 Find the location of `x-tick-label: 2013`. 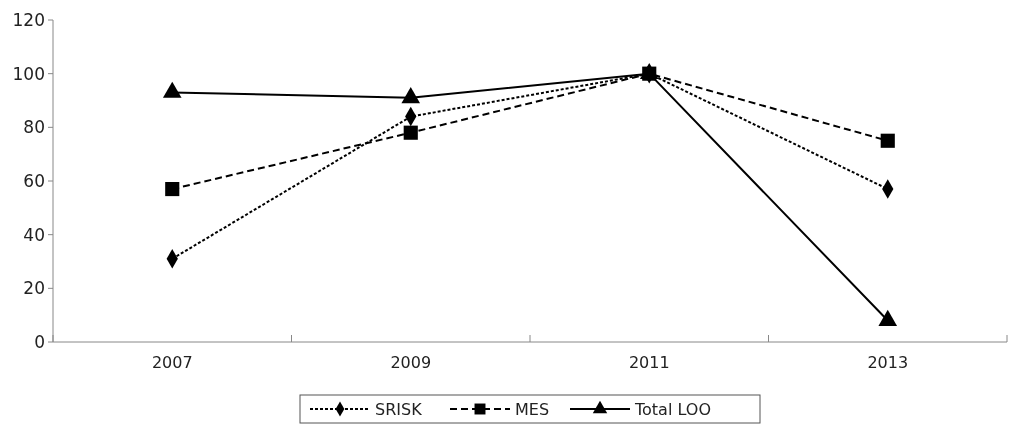

x-tick-label: 2013 is located at coordinates (888, 362).